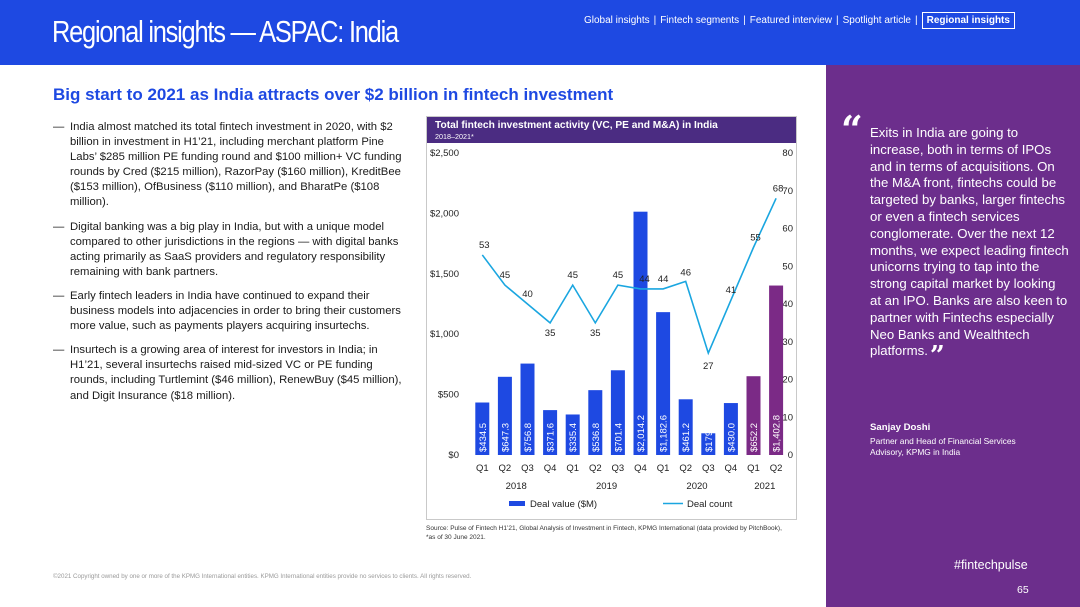  Describe the element at coordinates (787, 191) in the screenshot. I see `right-axis-tick-label: 70` at that location.